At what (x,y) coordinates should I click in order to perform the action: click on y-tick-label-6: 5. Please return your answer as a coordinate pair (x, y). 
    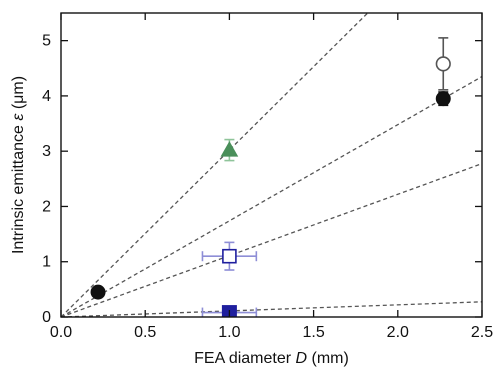
    Looking at the image, I should click on (46, 41).